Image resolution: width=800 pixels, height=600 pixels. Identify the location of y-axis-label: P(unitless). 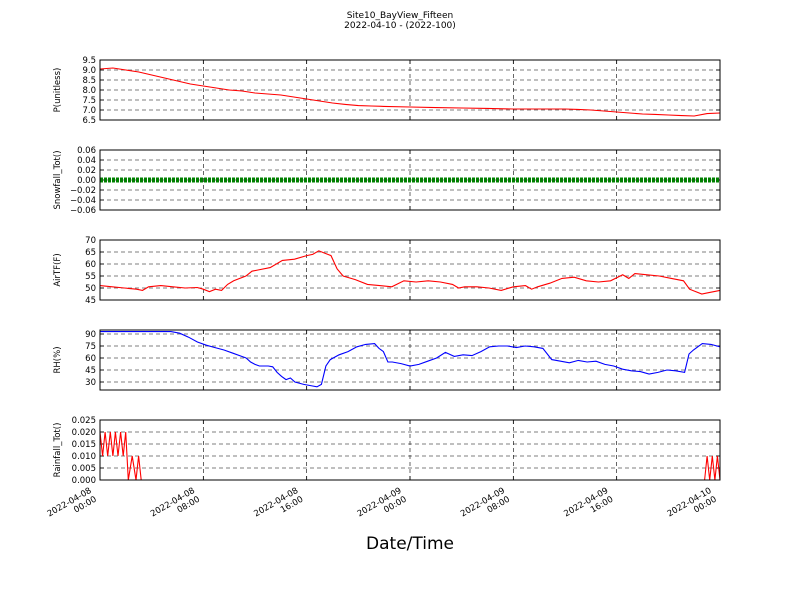
(58, 90).